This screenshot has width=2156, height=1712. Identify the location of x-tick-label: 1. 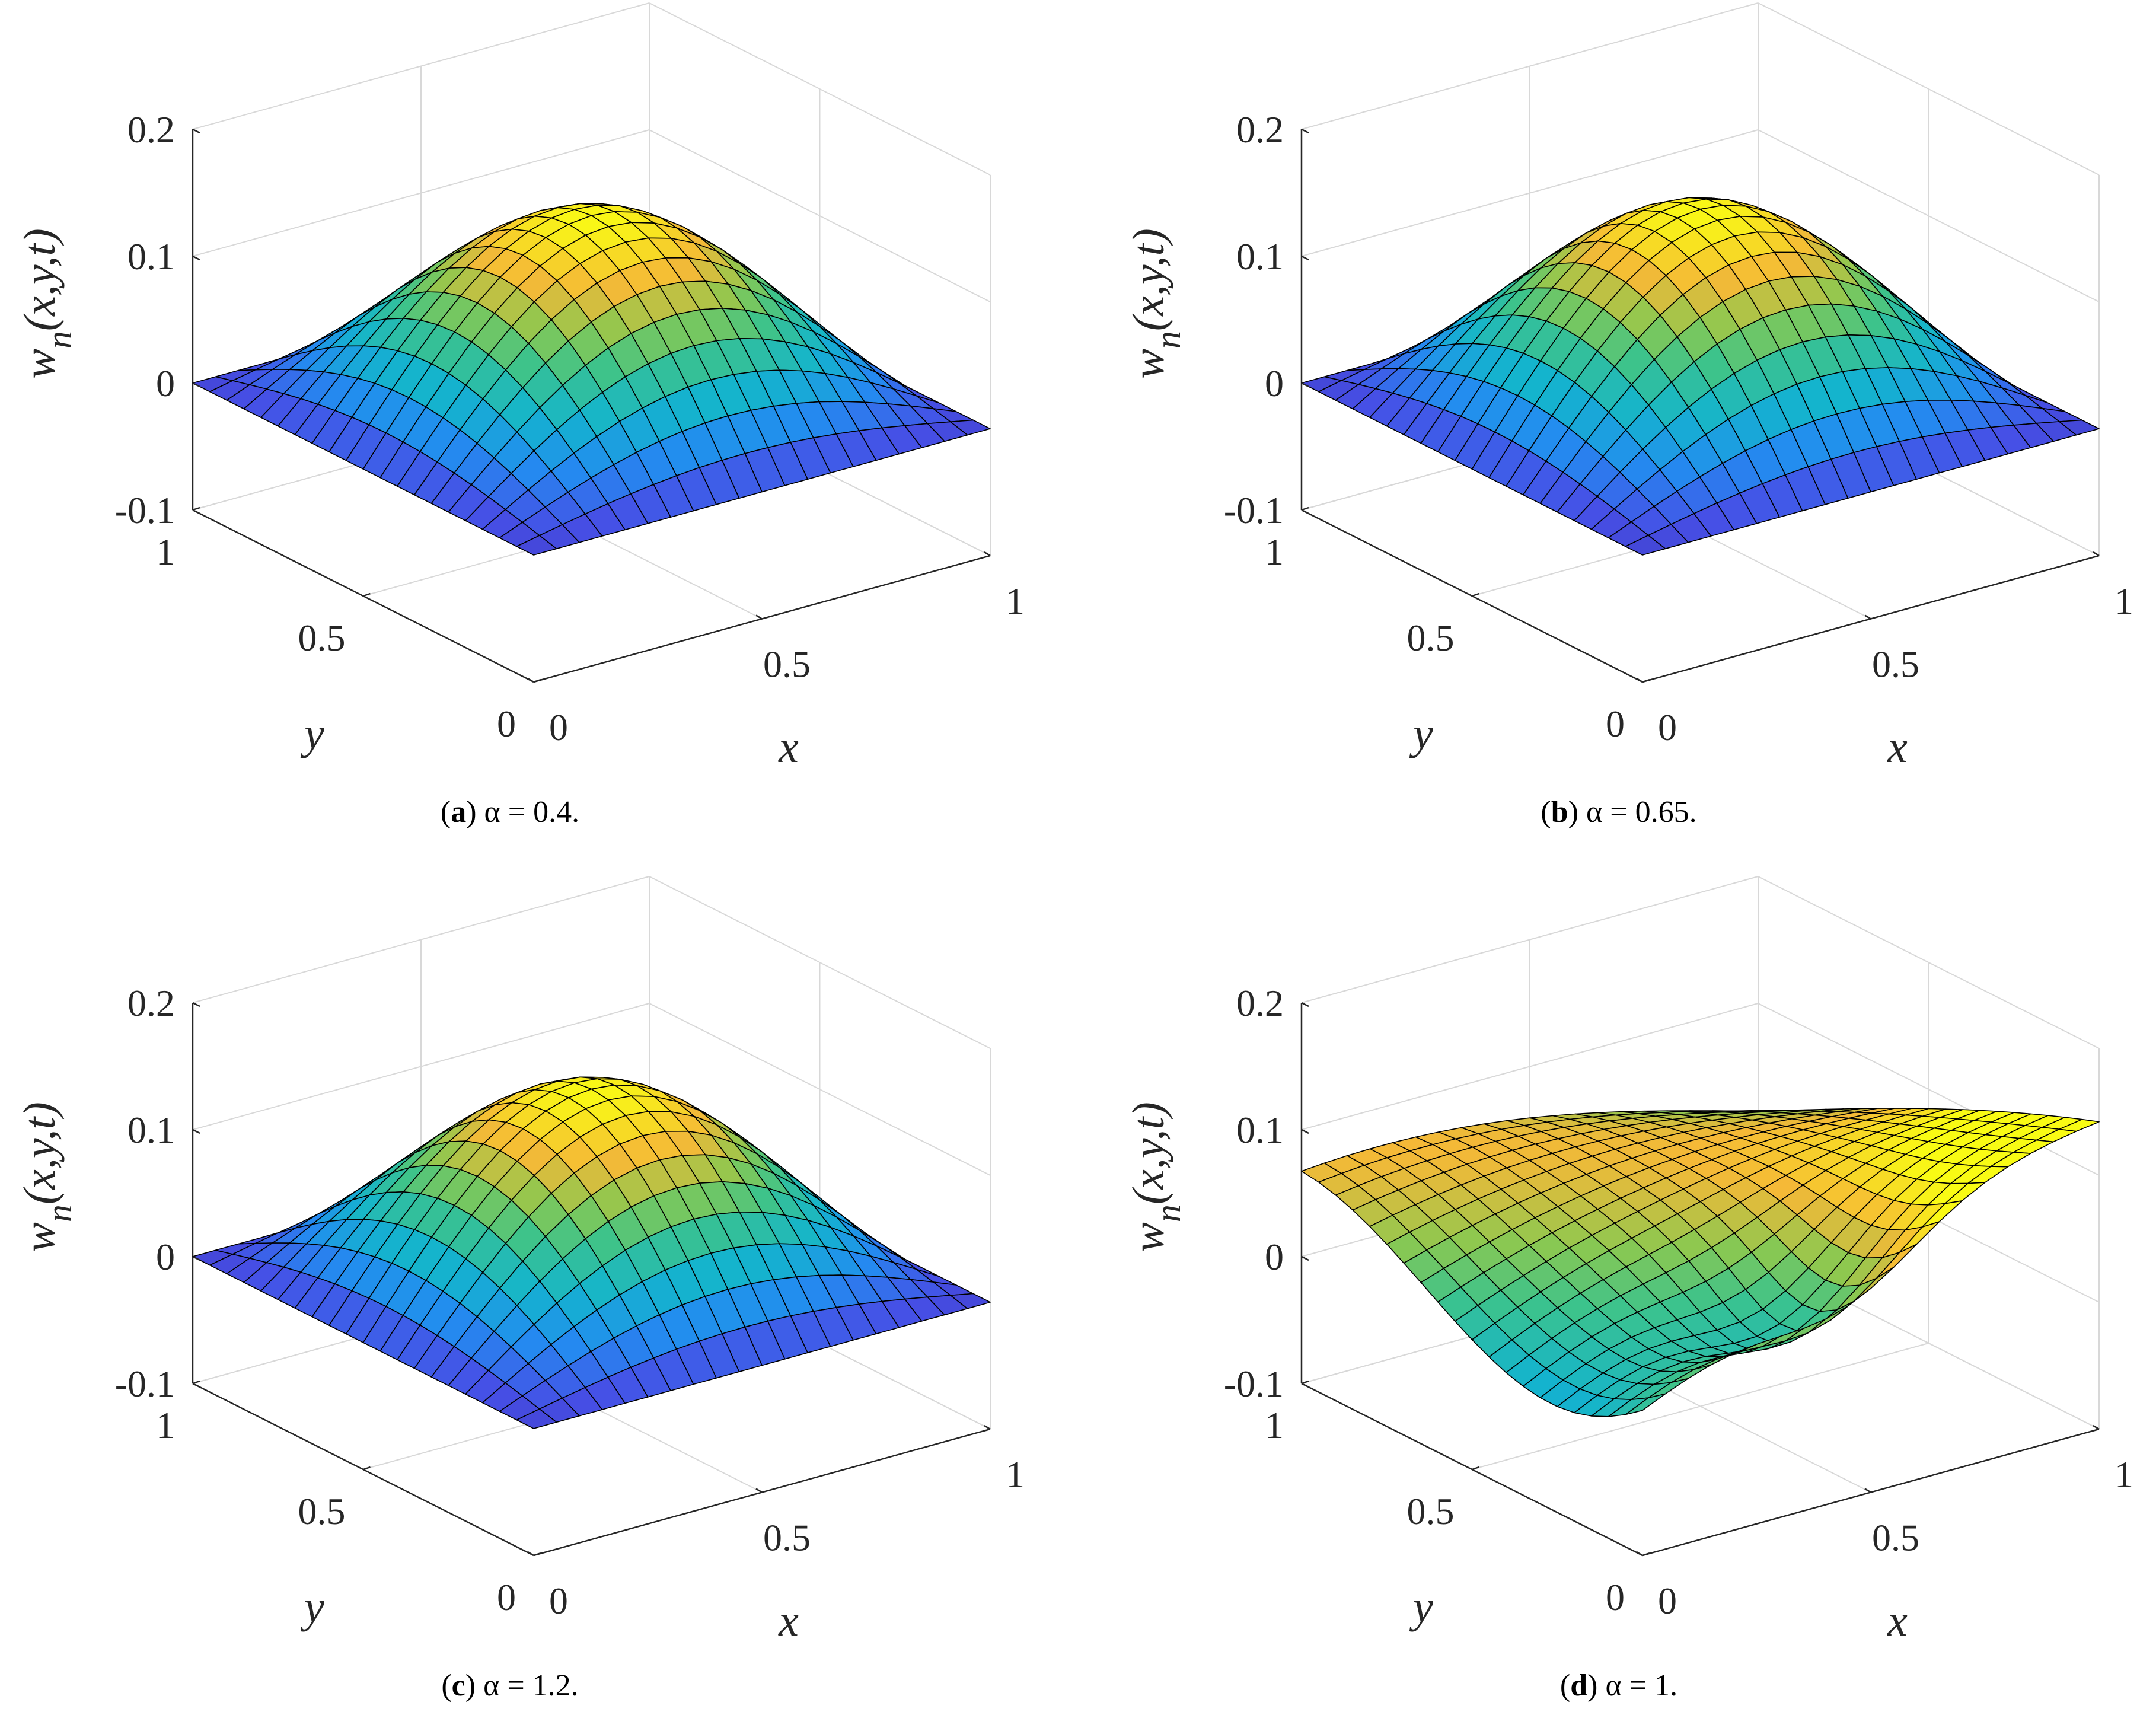
(1015, 1474).